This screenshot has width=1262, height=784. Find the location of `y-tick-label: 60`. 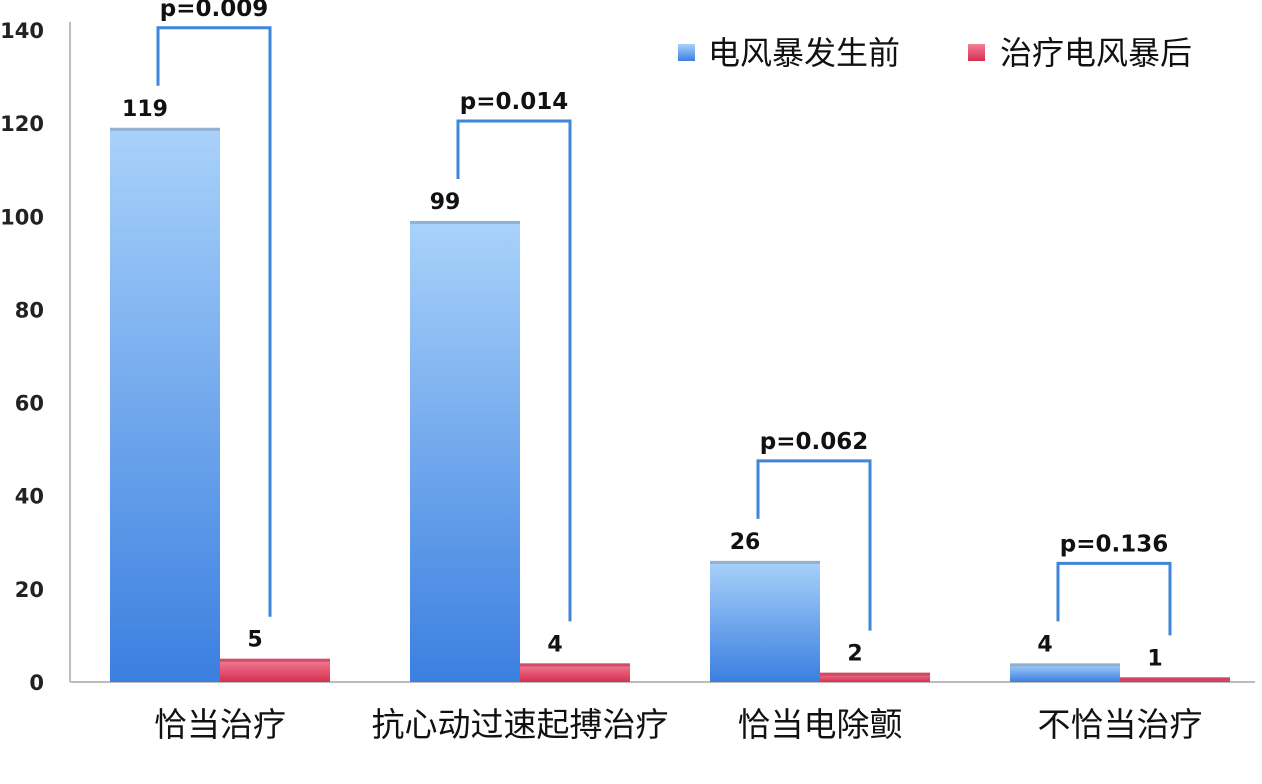

y-tick-label: 60 is located at coordinates (29, 404).